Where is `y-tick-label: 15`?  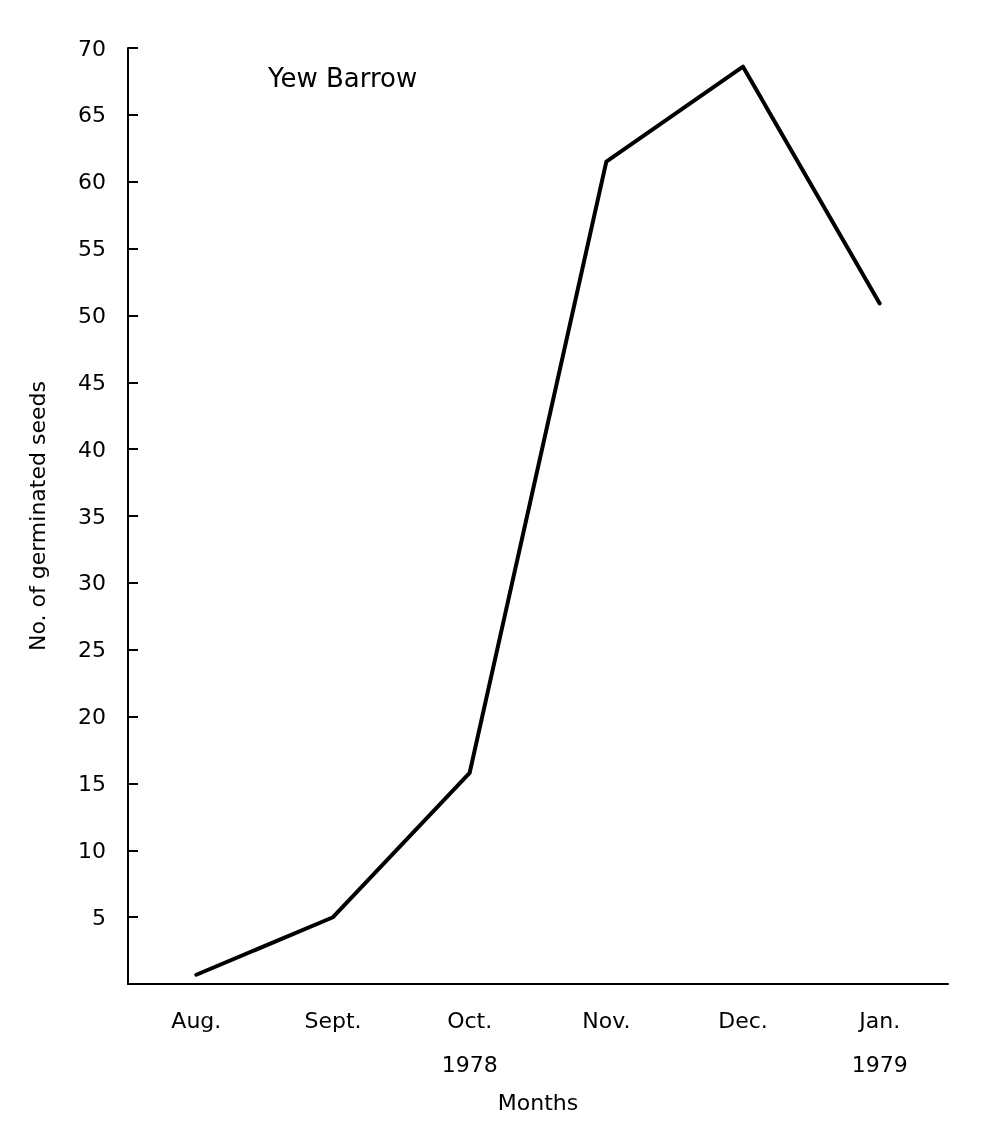
y-tick-label: 15 is located at coordinates (92, 784).